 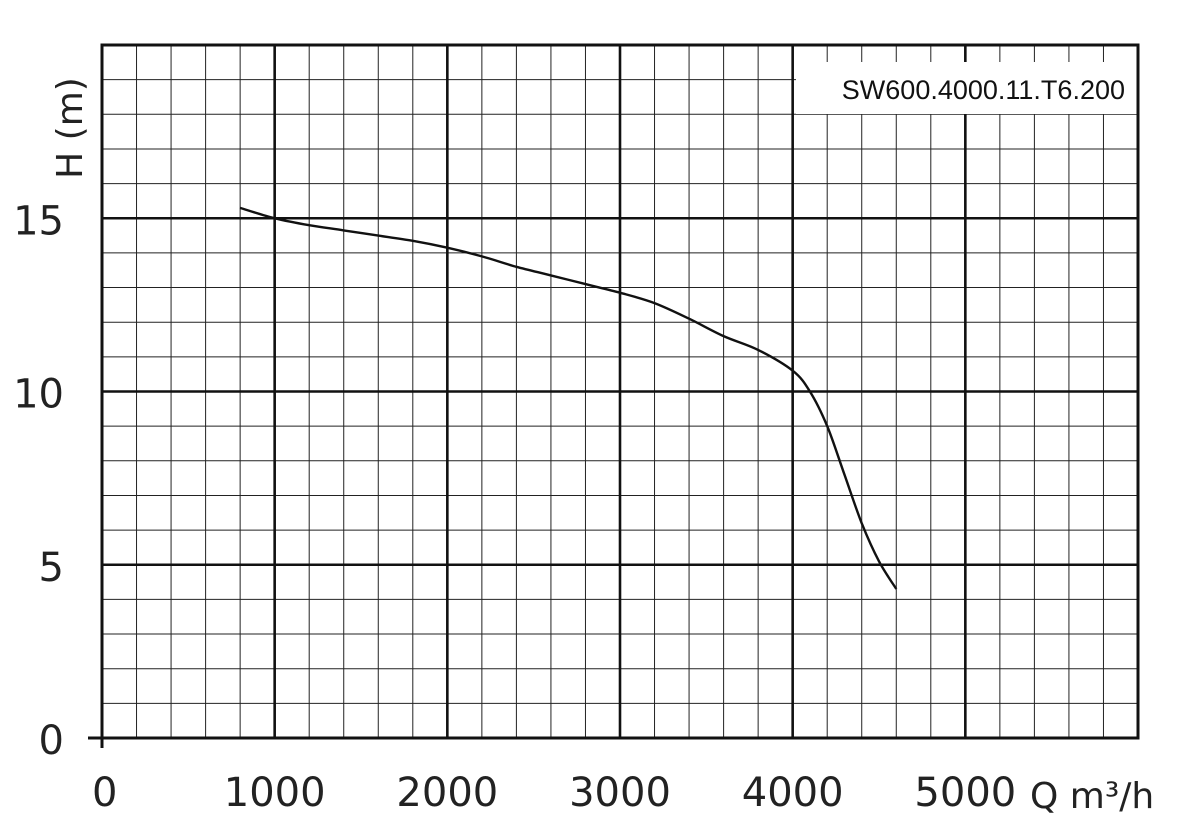 What do you see at coordinates (447, 793) in the screenshot?
I see `x-tick-label: 2000` at bounding box center [447, 793].